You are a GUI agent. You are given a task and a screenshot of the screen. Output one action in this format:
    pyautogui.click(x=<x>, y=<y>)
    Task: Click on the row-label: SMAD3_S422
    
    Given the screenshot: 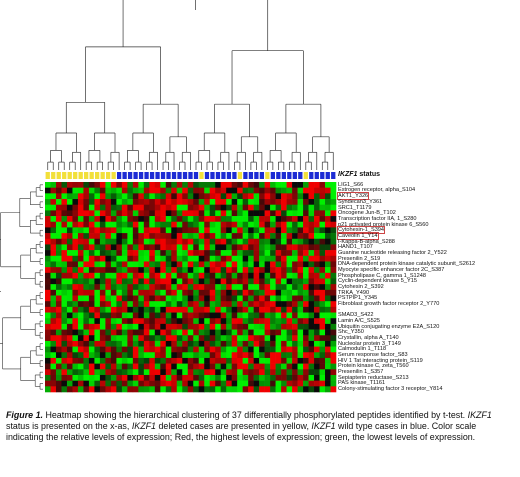 What is the action you would take?
    pyautogui.click(x=356, y=315)
    